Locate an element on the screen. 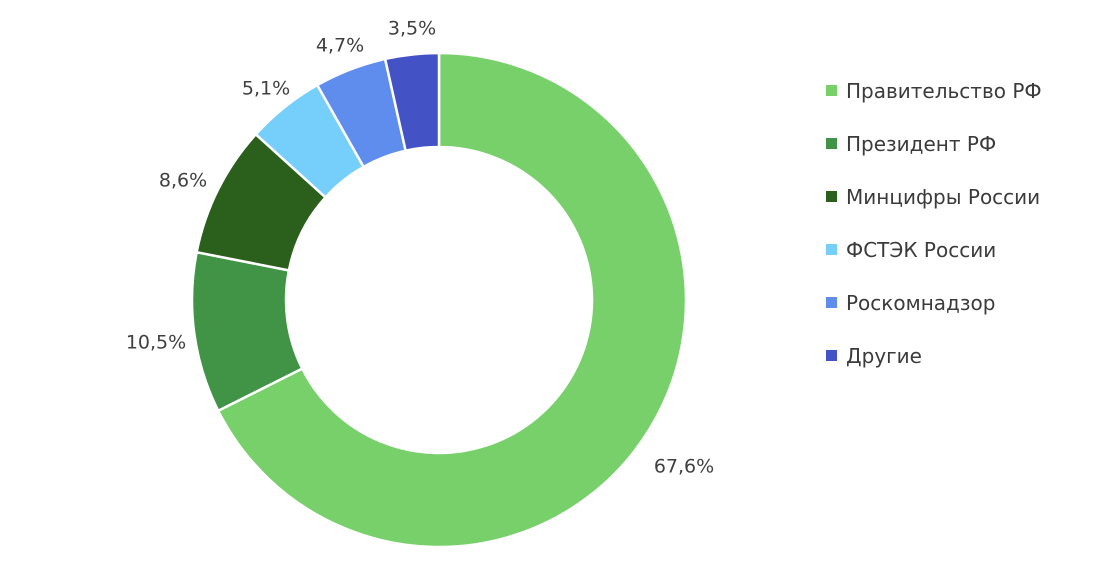 The width and height of the screenshot is (1118, 586). data-label-5: 4,7% is located at coordinates (340, 46).